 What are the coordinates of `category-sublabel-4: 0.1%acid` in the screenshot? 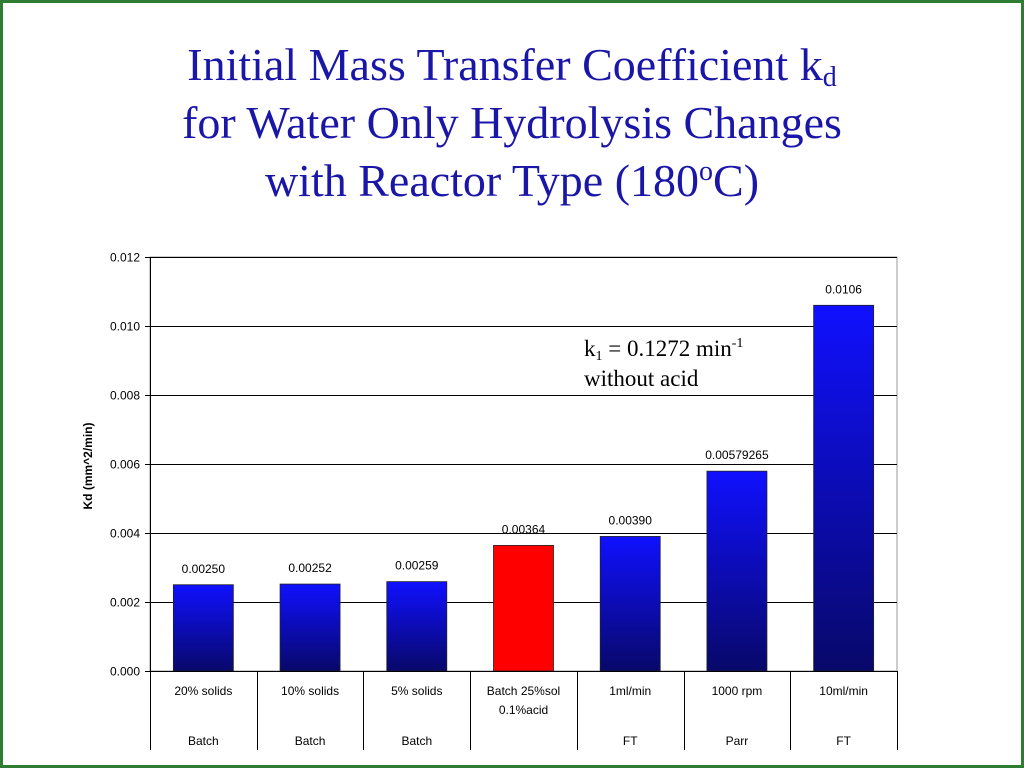 It's located at (523, 710).